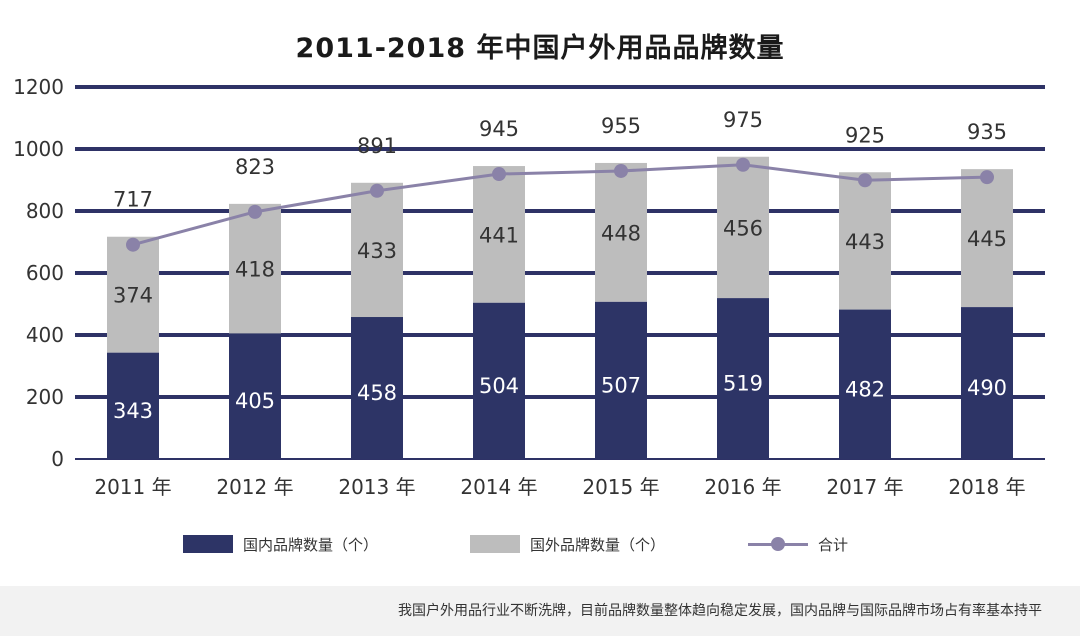 The height and width of the screenshot is (636, 1080). Describe the element at coordinates (376, 487) in the screenshot. I see `x-tick-label-2: 2013 年` at that location.